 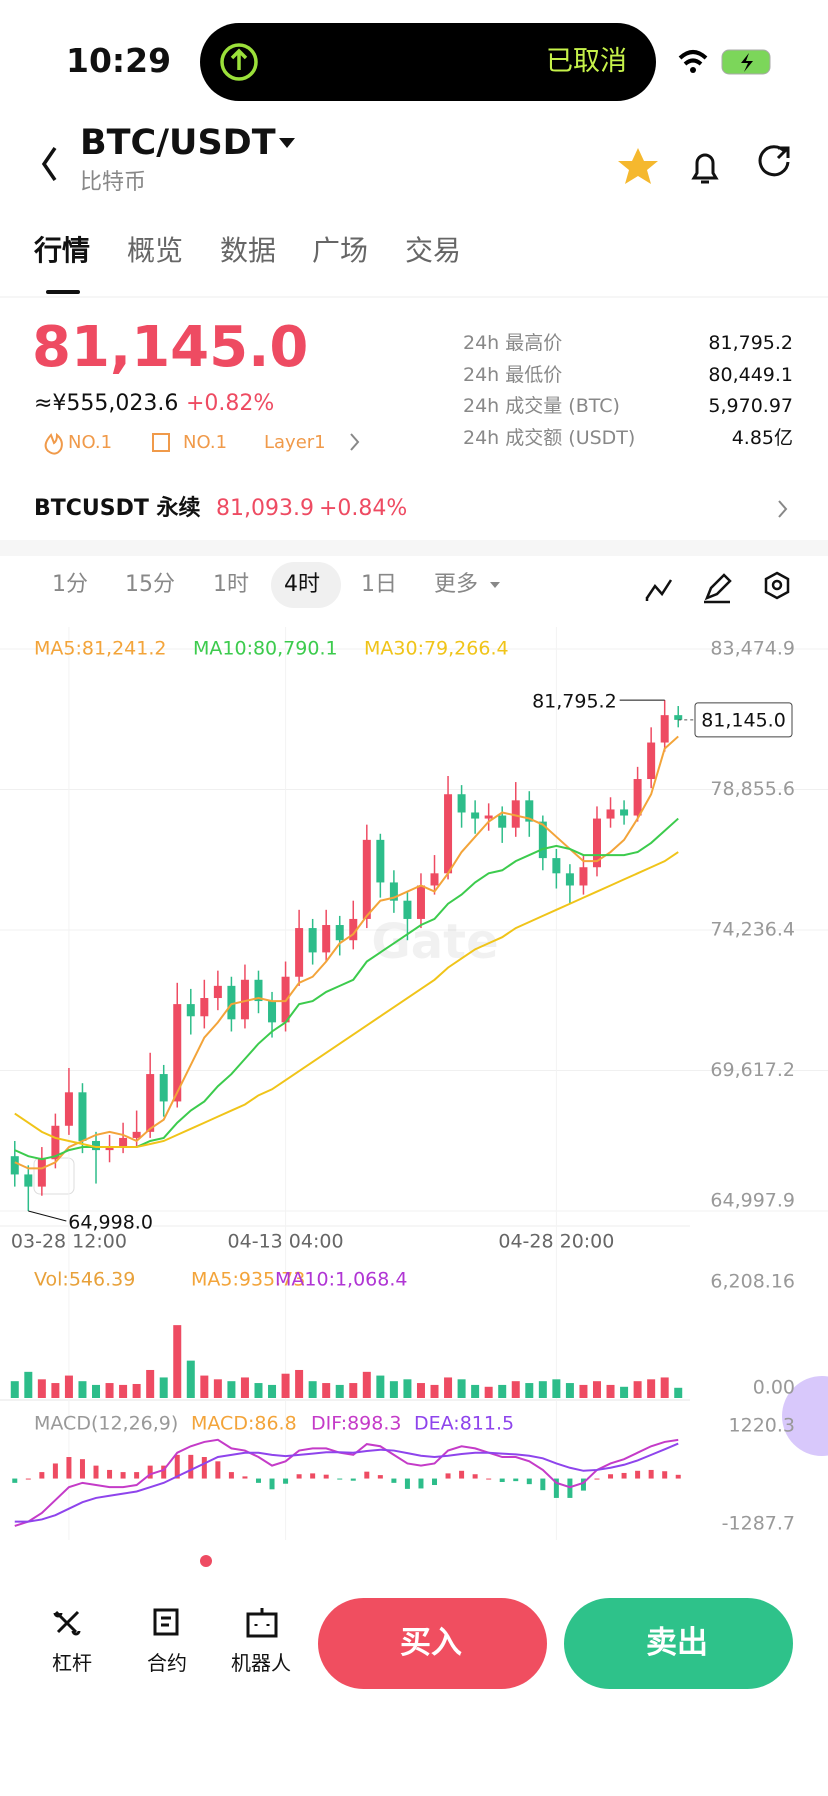 I want to click on favorite-star, so click(x=638, y=166).